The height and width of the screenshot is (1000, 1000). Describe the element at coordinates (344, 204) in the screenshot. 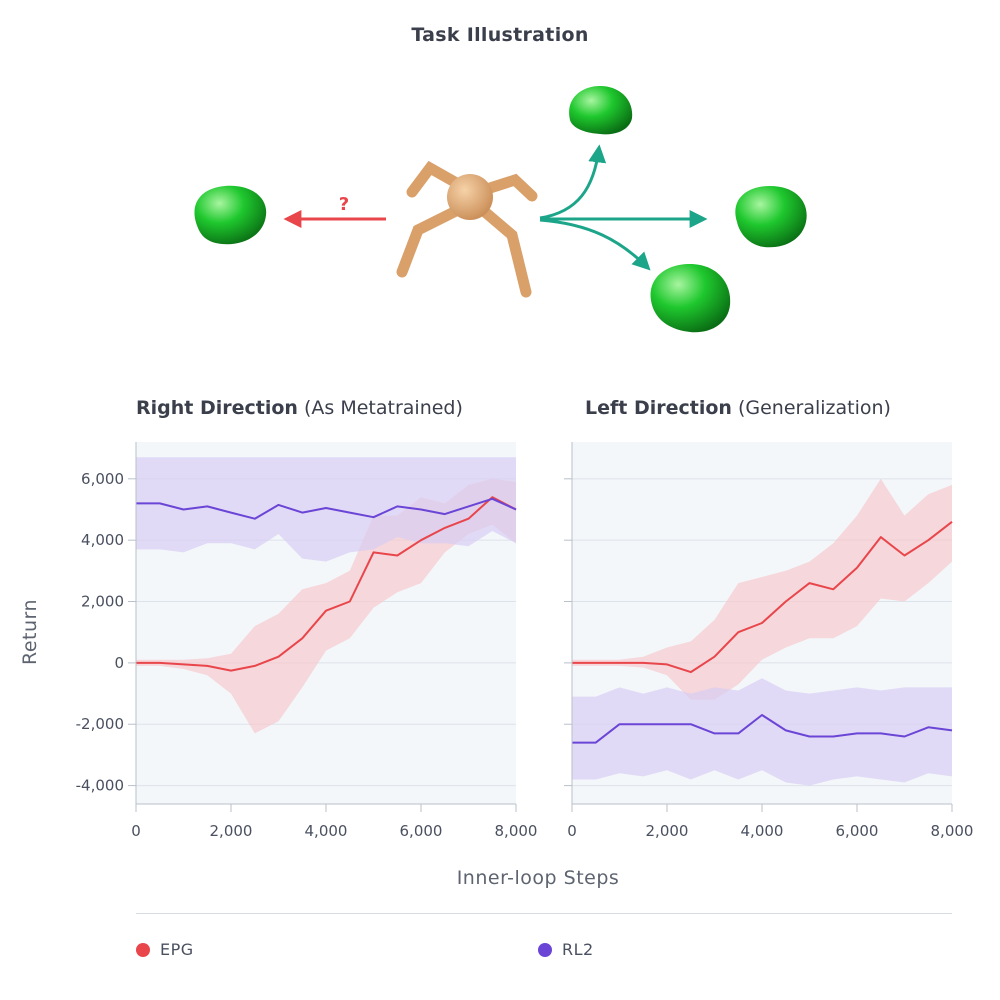

I see `question-mark: ?` at that location.